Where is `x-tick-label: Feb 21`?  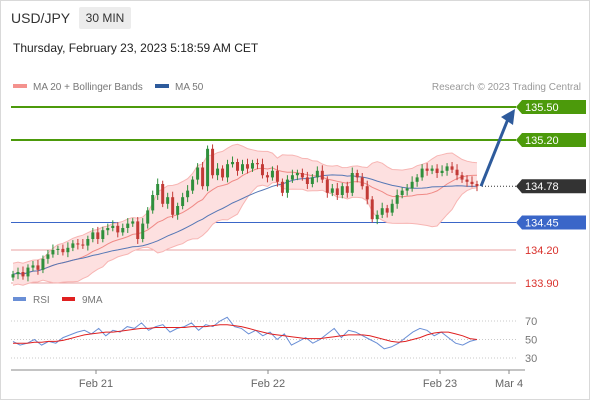 x-tick-label: Feb 21 is located at coordinates (96, 384).